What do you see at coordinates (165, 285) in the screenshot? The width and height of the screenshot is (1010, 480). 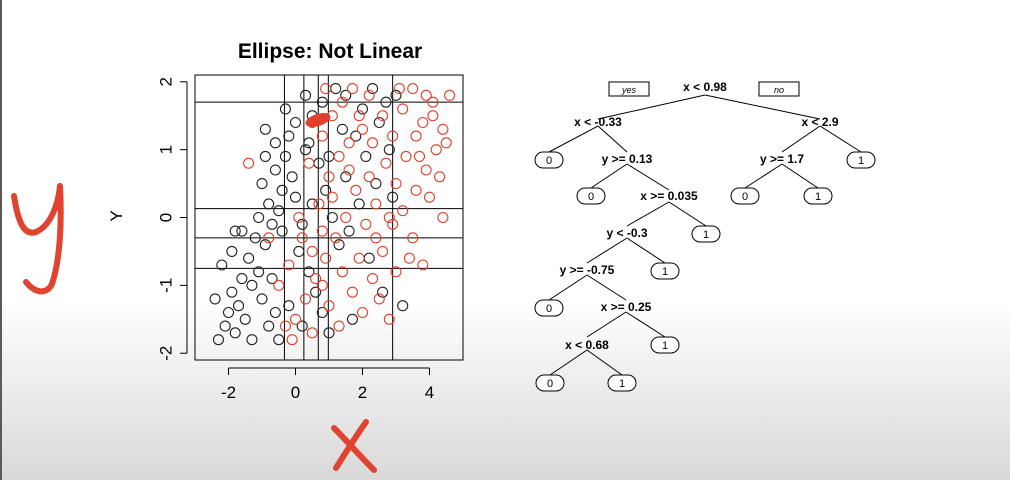 I see `y-tick-label: -1` at bounding box center [165, 285].